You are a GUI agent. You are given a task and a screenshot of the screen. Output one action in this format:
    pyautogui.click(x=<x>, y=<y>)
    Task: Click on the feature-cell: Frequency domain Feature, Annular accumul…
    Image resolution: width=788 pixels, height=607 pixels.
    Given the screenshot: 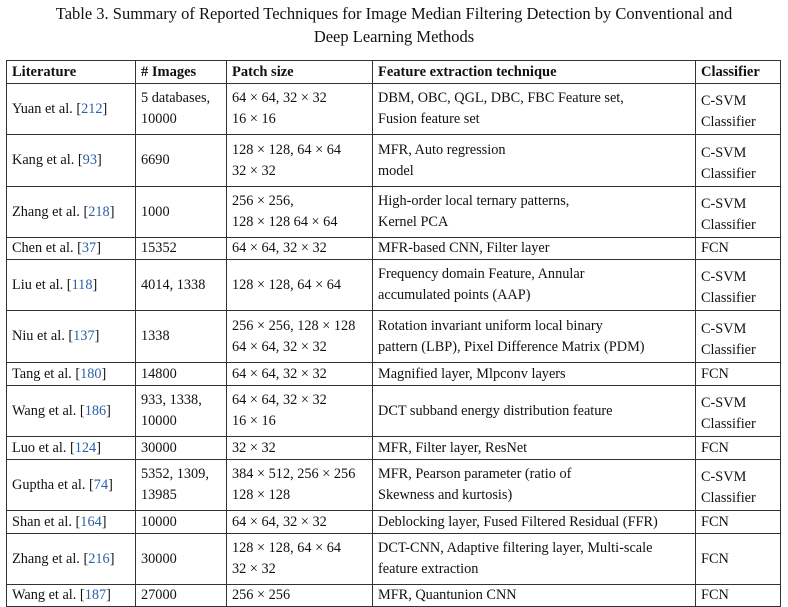 What is the action you would take?
    pyautogui.click(x=534, y=285)
    